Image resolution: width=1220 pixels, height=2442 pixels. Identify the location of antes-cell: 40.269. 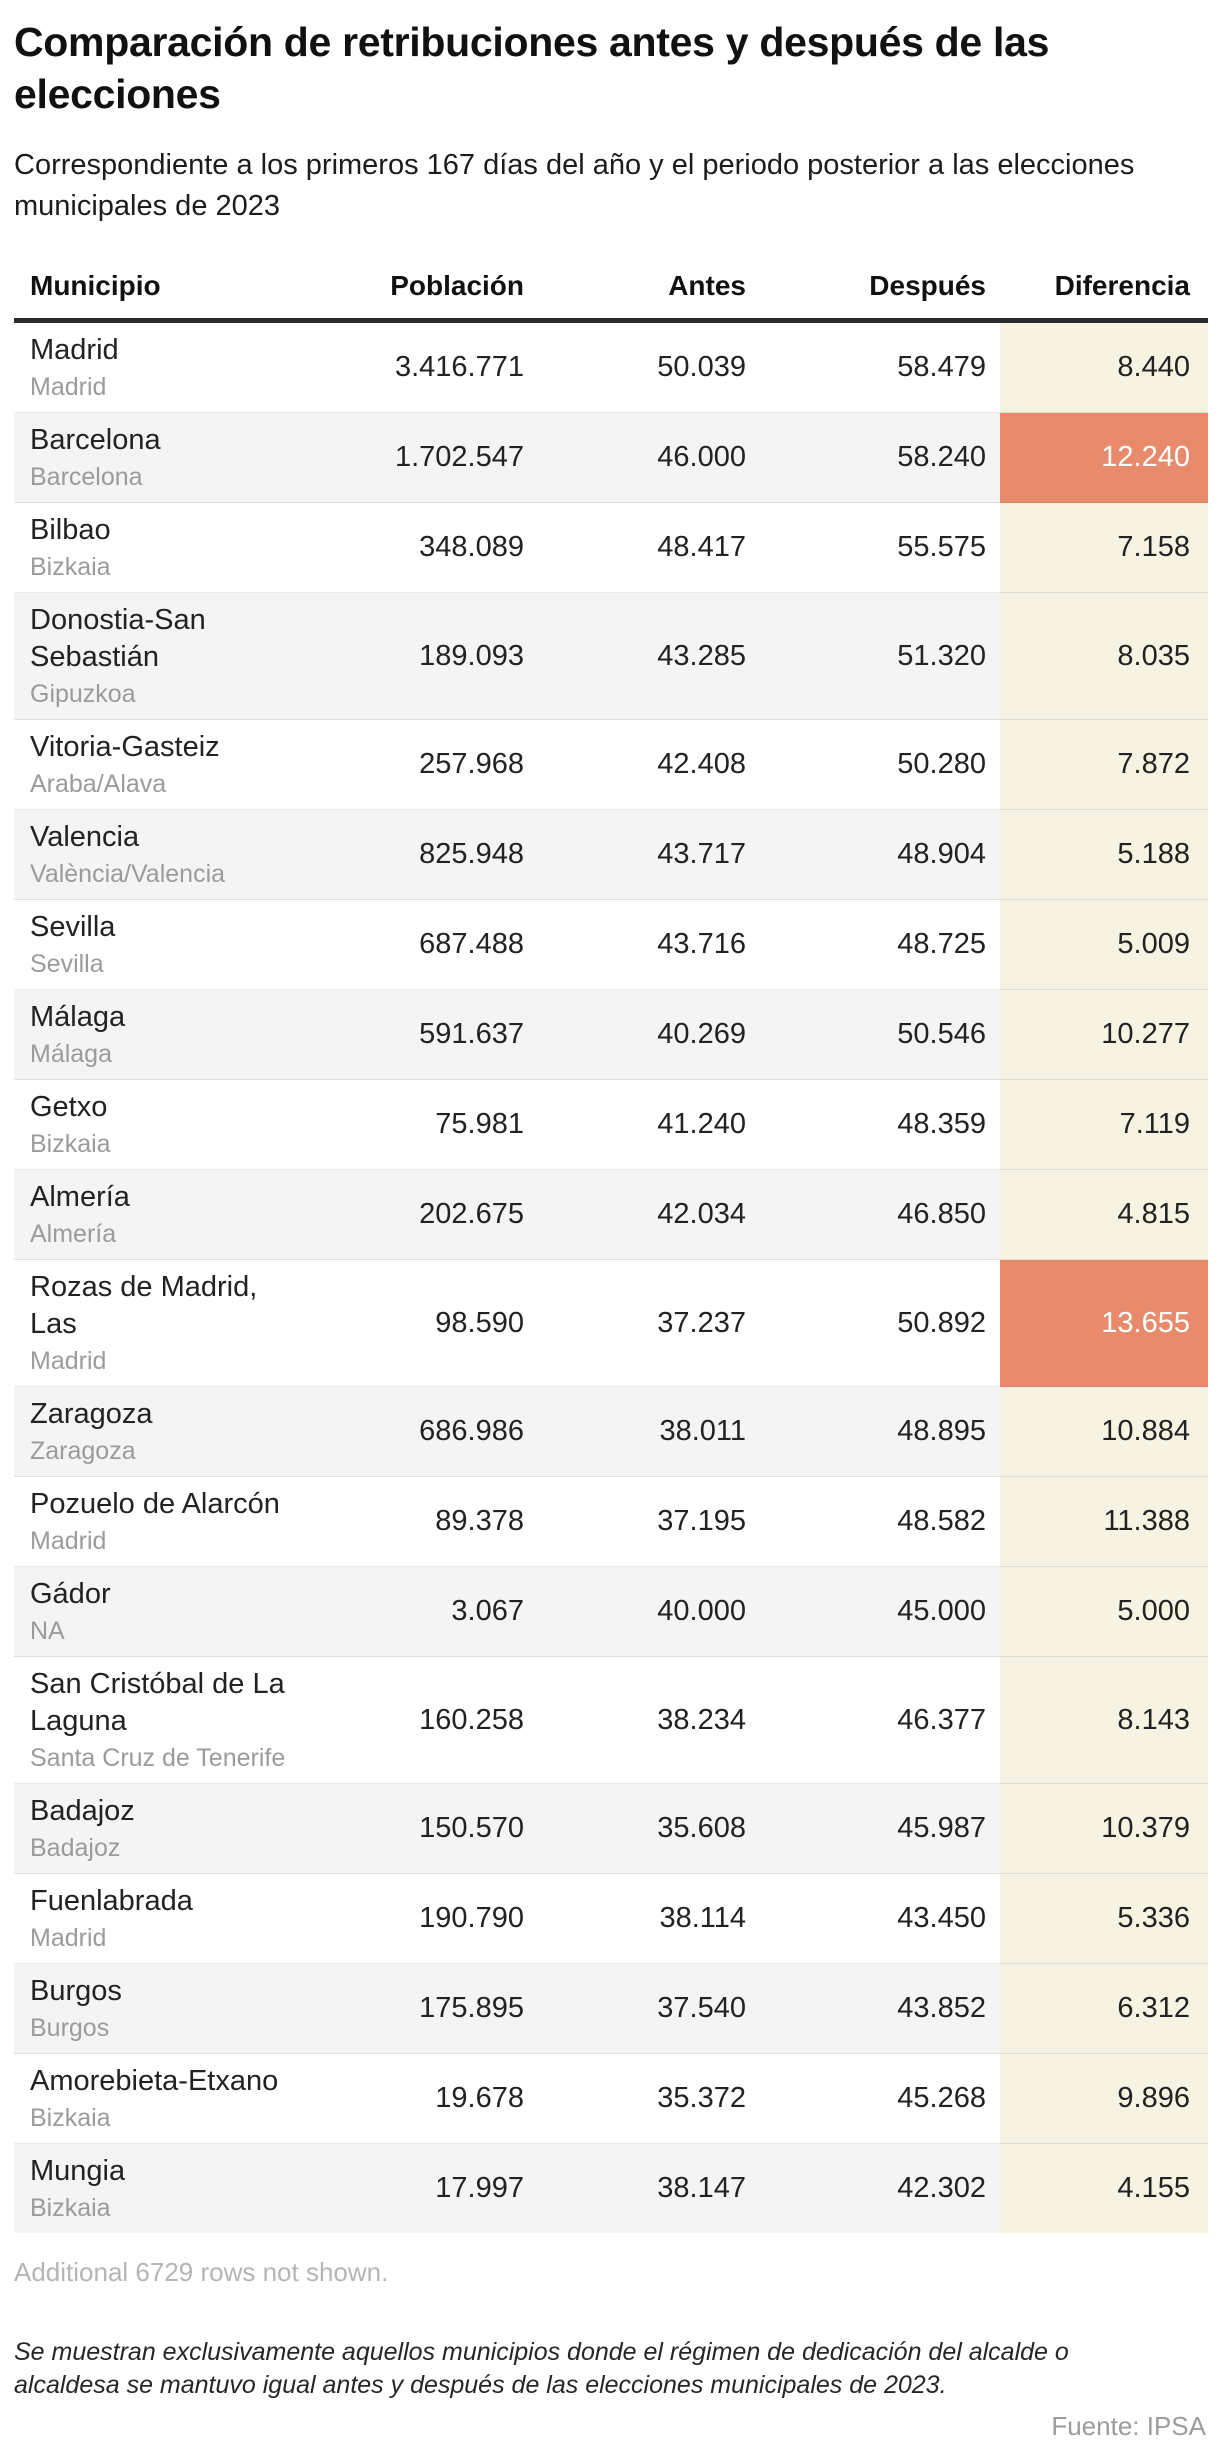
(649, 1034).